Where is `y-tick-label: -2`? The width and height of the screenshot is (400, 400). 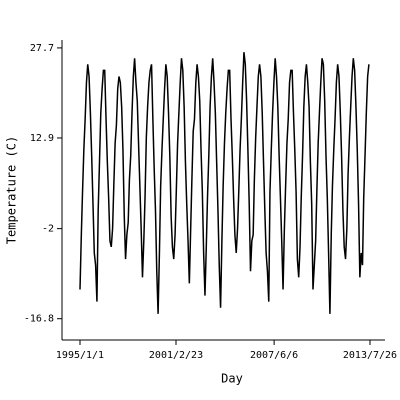
y-tick-label: -2 is located at coordinates (48, 229).